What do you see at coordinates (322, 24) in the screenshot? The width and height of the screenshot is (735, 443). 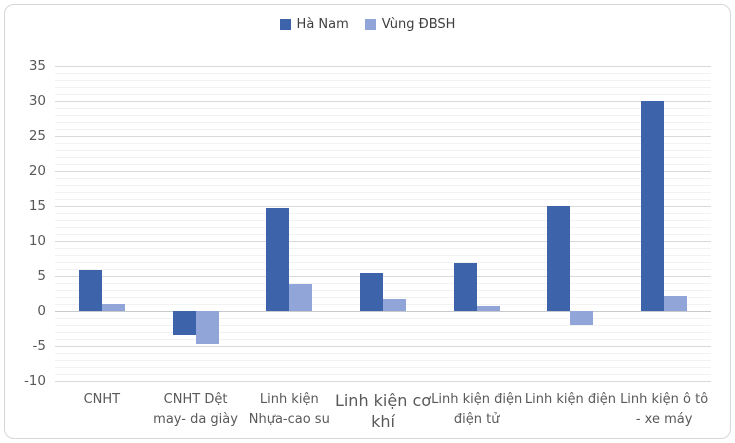 I see `legend-label-ha-nam: Hà Nam` at bounding box center [322, 24].